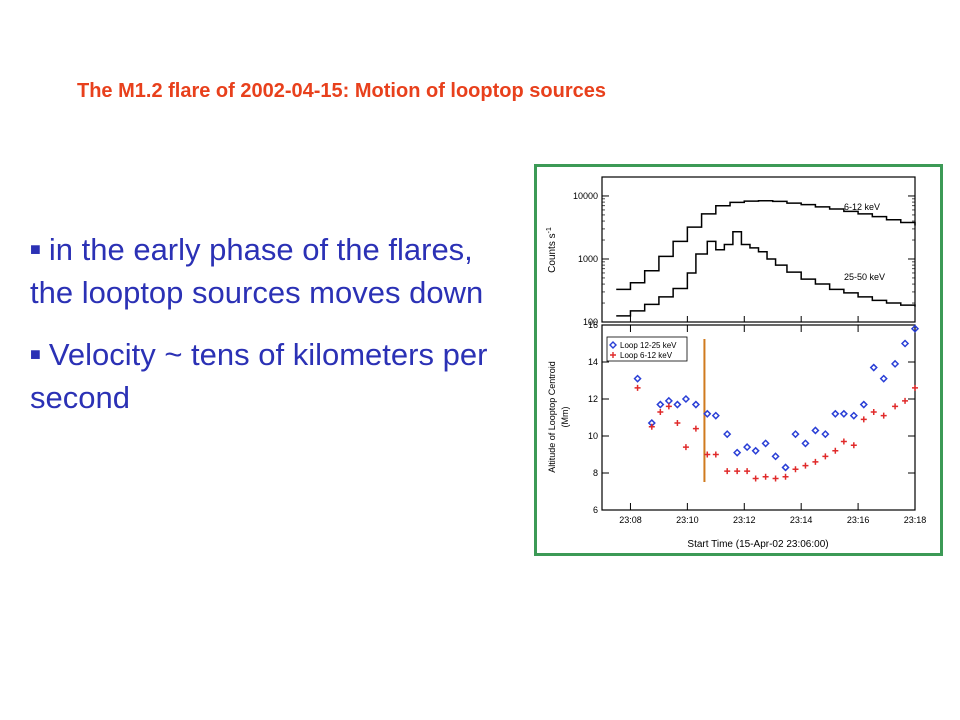 The width and height of the screenshot is (960, 720). Describe the element at coordinates (776, 403) in the screenshot. I see `altitude-markers` at that location.